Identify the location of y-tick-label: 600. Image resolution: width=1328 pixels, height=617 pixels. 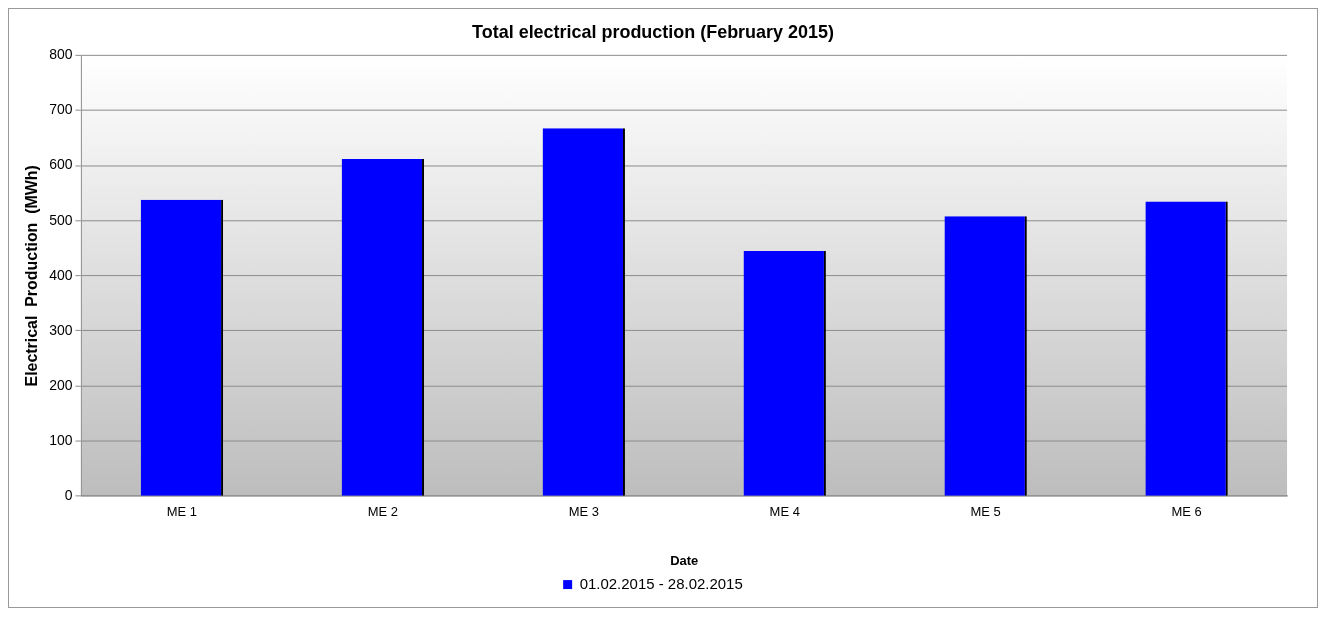
(61, 164).